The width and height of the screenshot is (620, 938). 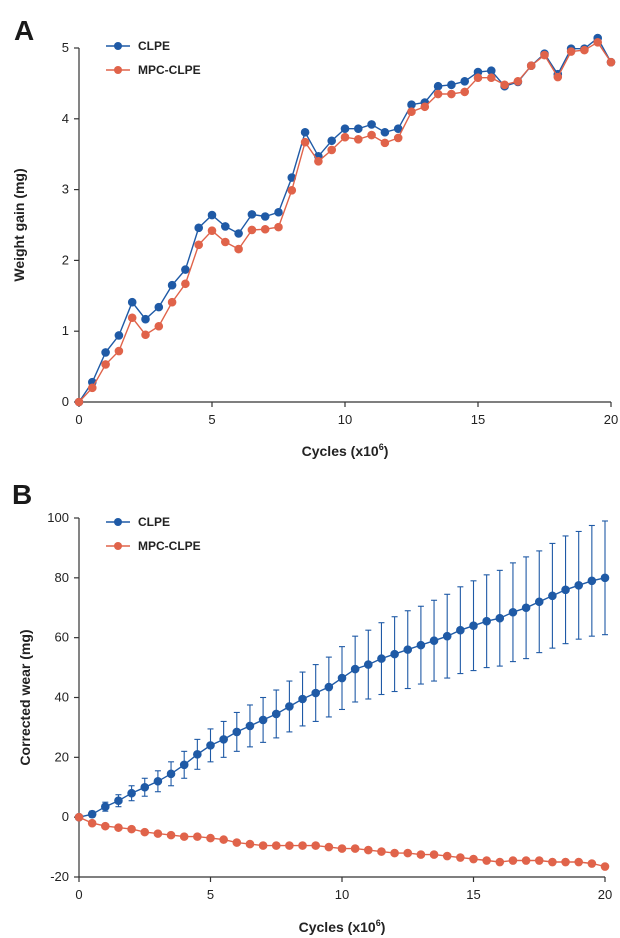 I want to click on x-tick-label: 10, so click(x=345, y=419).